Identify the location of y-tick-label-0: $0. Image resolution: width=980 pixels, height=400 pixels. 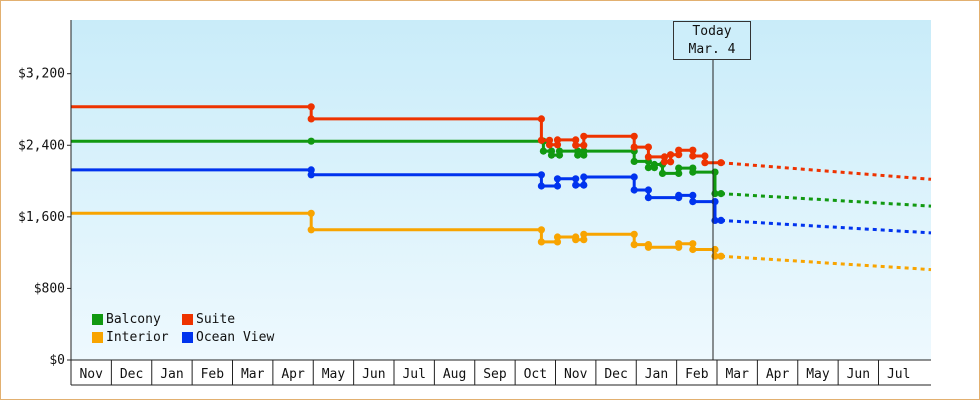
(57, 360).